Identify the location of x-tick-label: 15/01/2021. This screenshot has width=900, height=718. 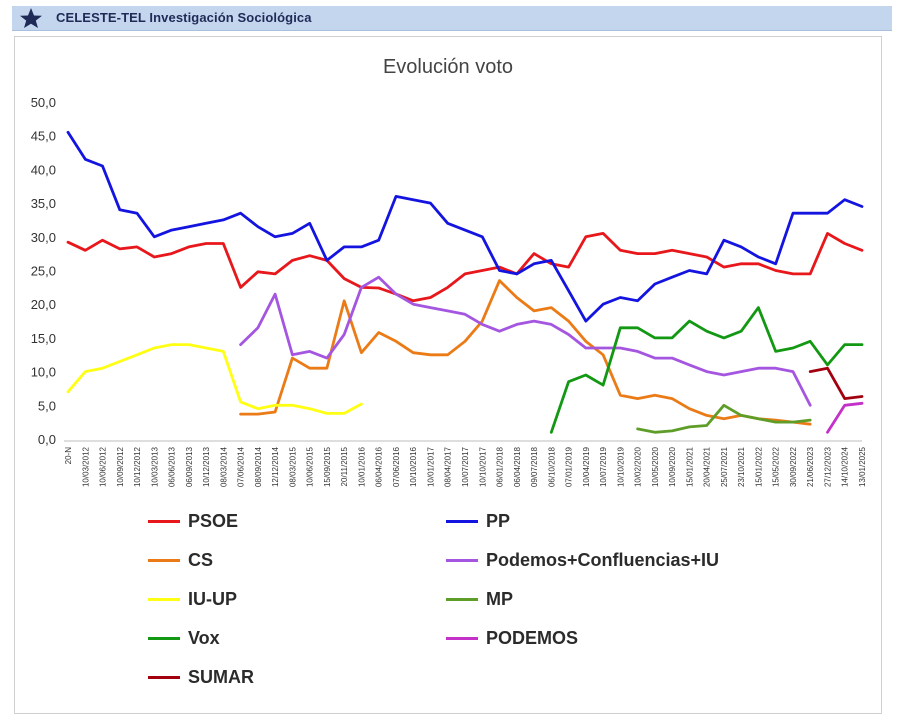
(689, 466).